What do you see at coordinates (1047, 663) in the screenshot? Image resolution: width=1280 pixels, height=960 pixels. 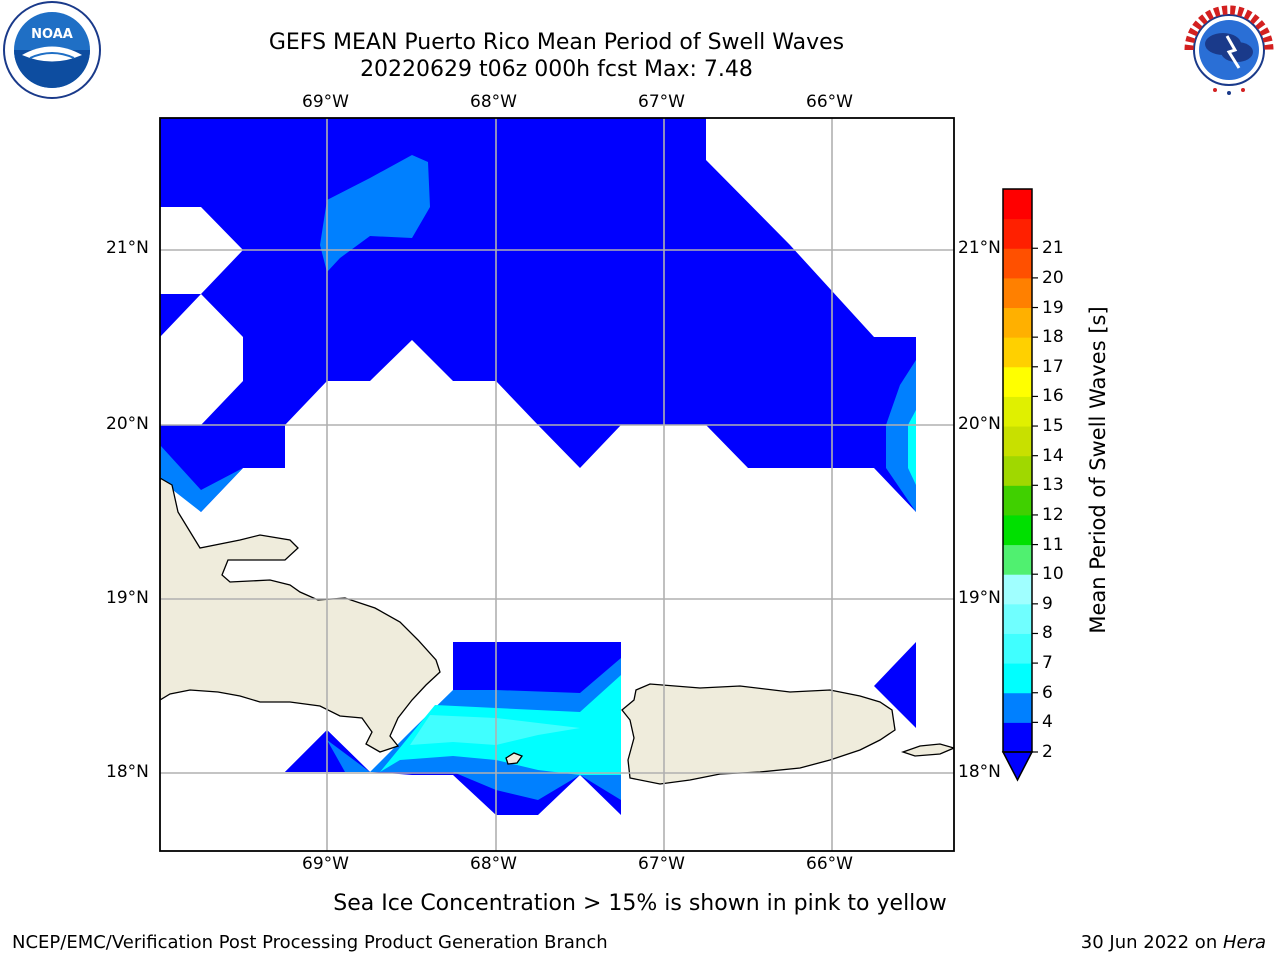 I see `colorbar-tick-label: 7` at bounding box center [1047, 663].